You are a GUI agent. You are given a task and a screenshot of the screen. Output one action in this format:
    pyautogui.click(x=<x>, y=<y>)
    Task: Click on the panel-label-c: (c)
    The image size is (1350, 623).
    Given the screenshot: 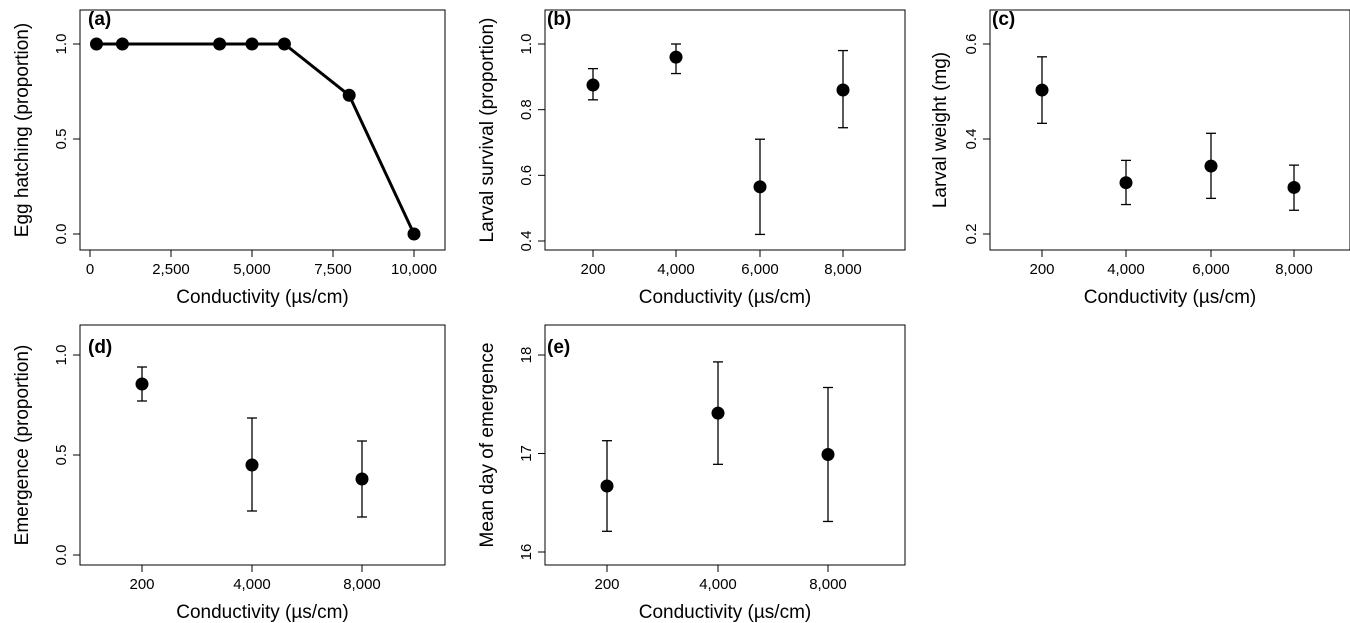 What is the action you would take?
    pyautogui.click(x=1003, y=19)
    